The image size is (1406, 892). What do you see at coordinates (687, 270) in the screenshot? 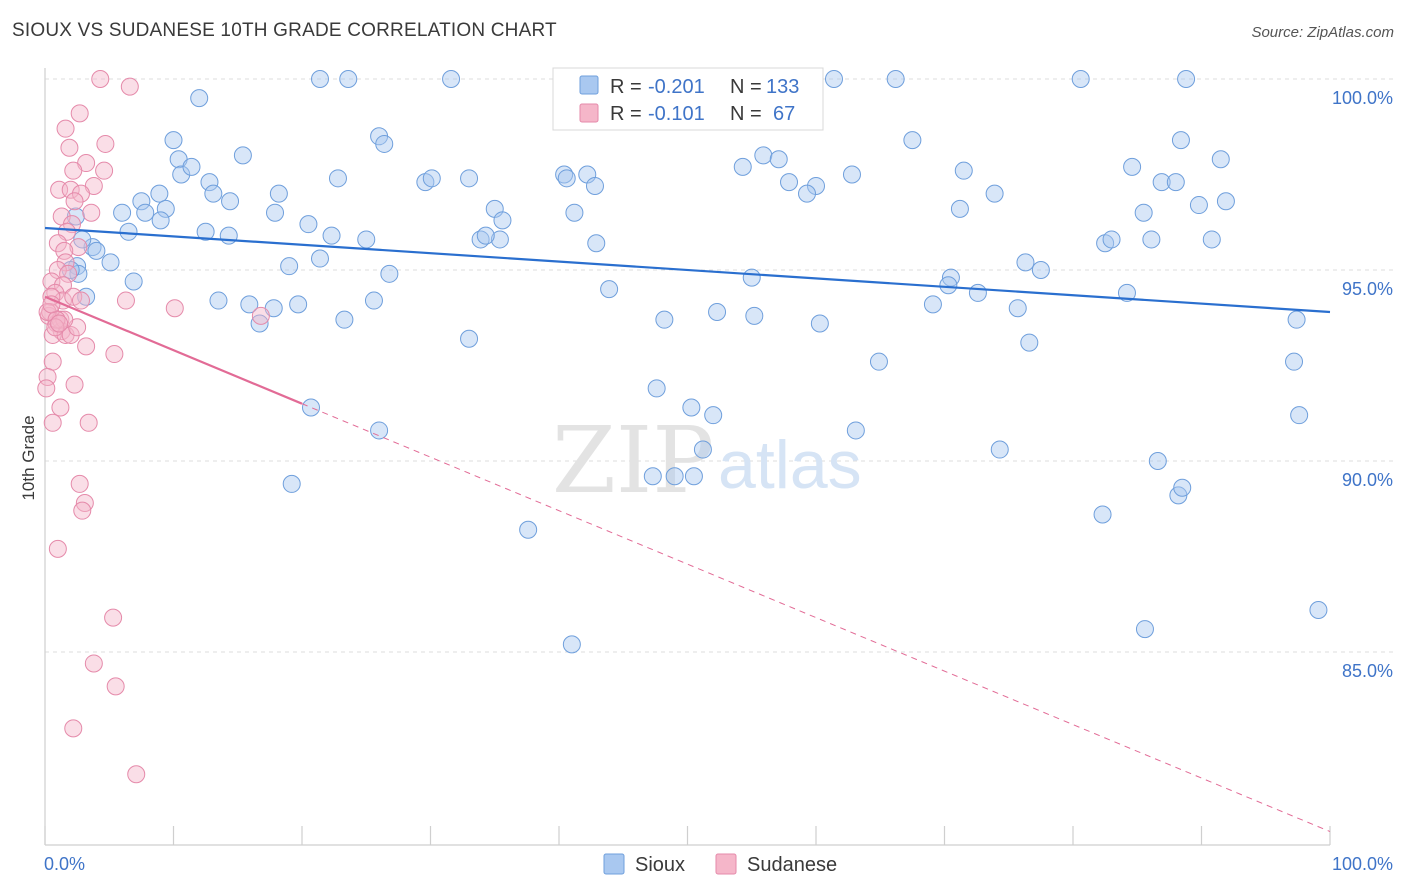
I see `sioux-trend-line` at bounding box center [687, 270].